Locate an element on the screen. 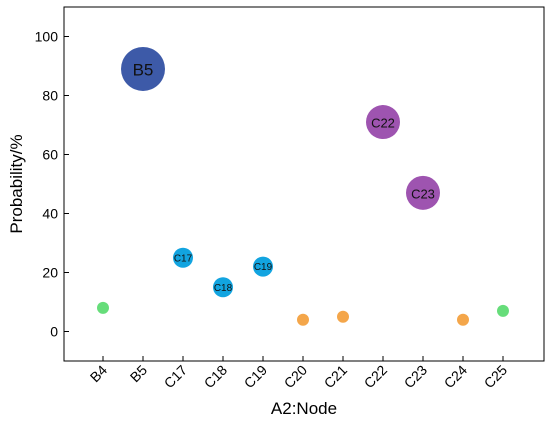 This screenshot has width=550, height=427. bubble-C17 is located at coordinates (183, 257).